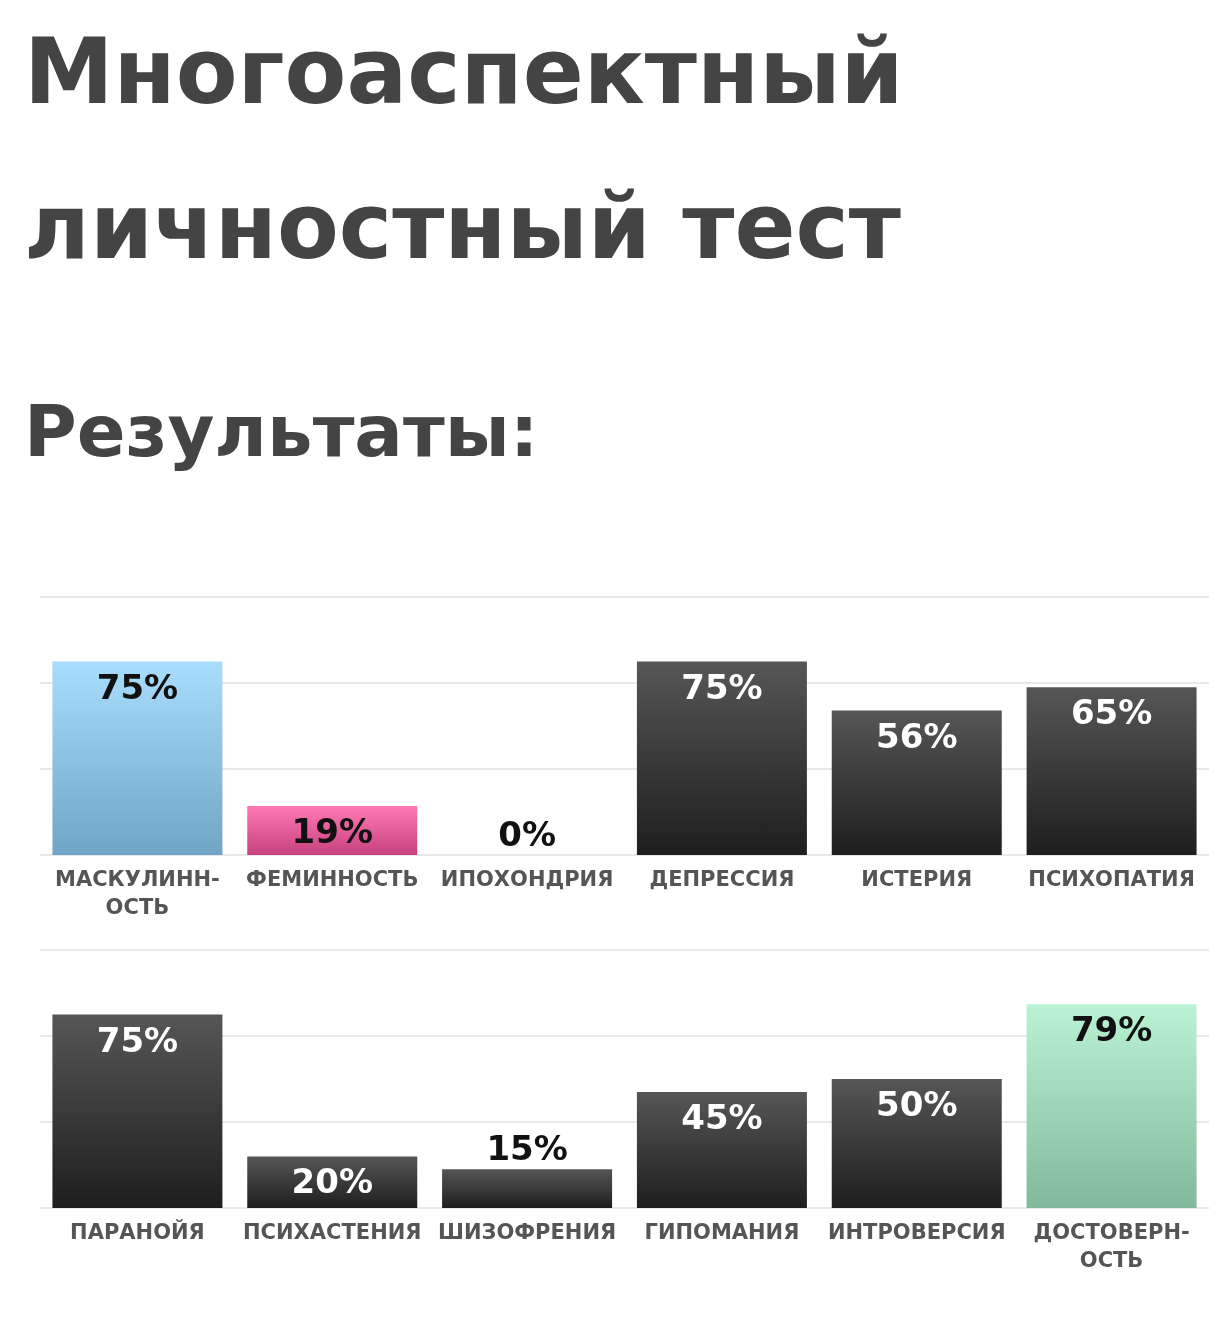  Describe the element at coordinates (137, 1231) in the screenshot. I see `x-tick-label: ПАРАНОЙЯ` at that location.